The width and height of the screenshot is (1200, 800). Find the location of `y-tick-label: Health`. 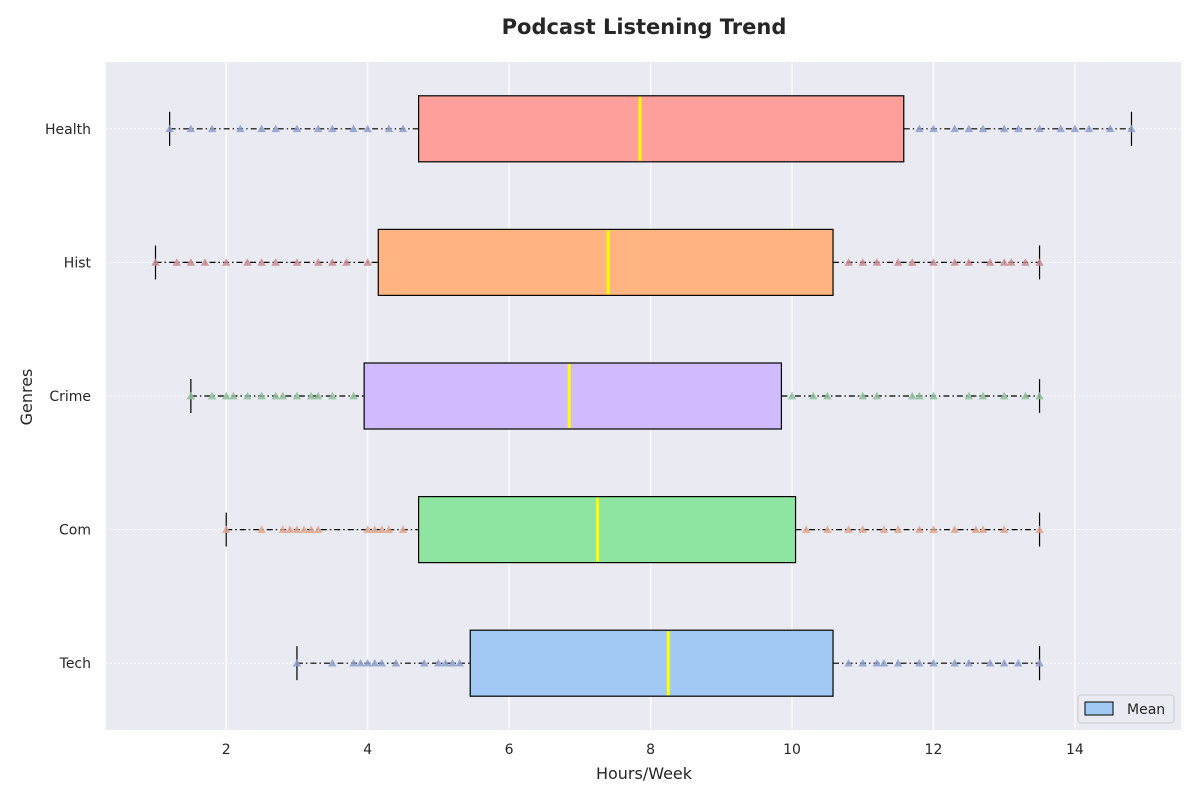

y-tick-label: Health is located at coordinates (68, 130).